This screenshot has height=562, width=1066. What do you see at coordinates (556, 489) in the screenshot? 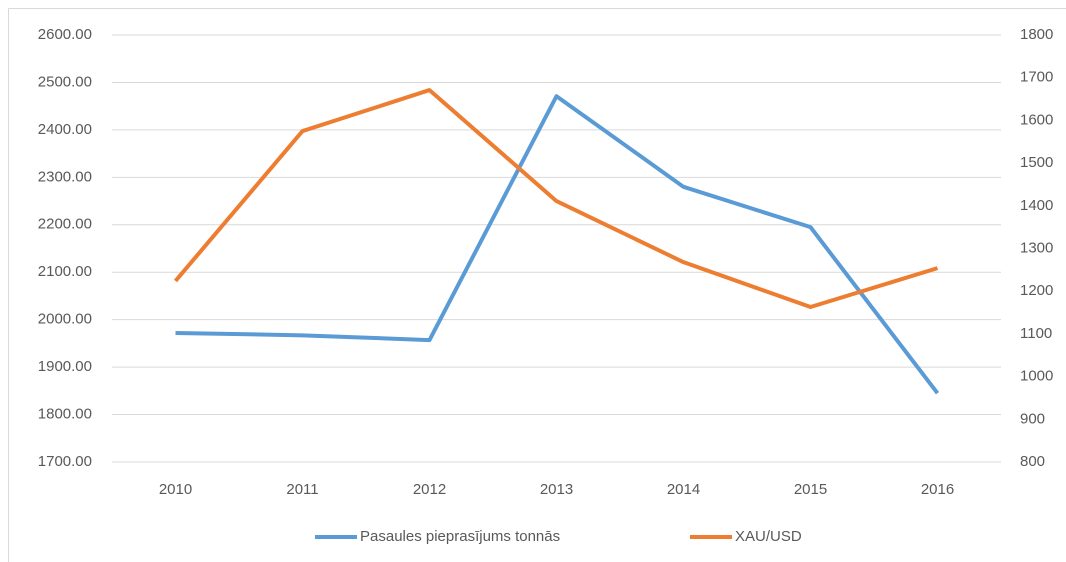
I see `x-tick-label: 2013` at bounding box center [556, 489].